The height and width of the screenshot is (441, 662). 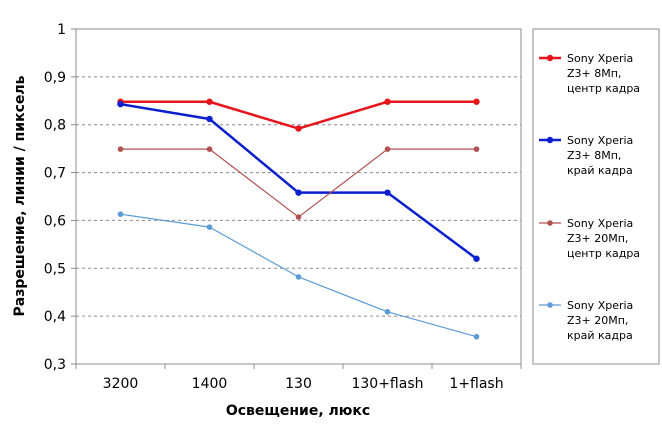 What do you see at coordinates (210, 384) in the screenshot?
I see `x-tick-label: 1400` at bounding box center [210, 384].